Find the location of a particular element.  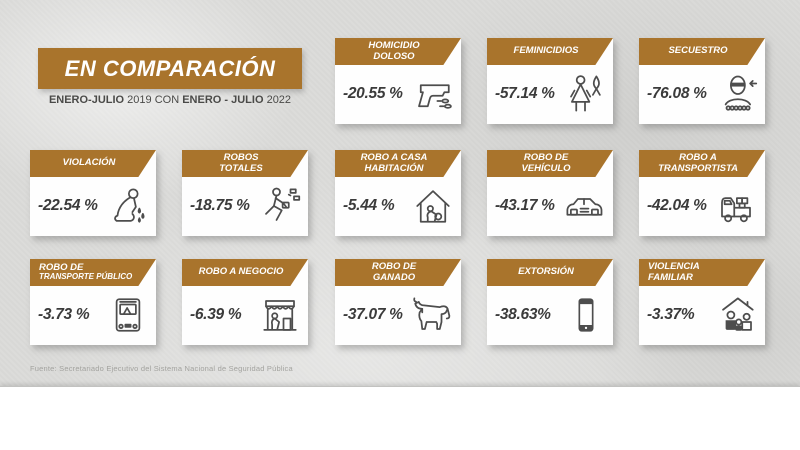

card-violacion: VIOLACIÓN -22.54 % is located at coordinates (93, 193).